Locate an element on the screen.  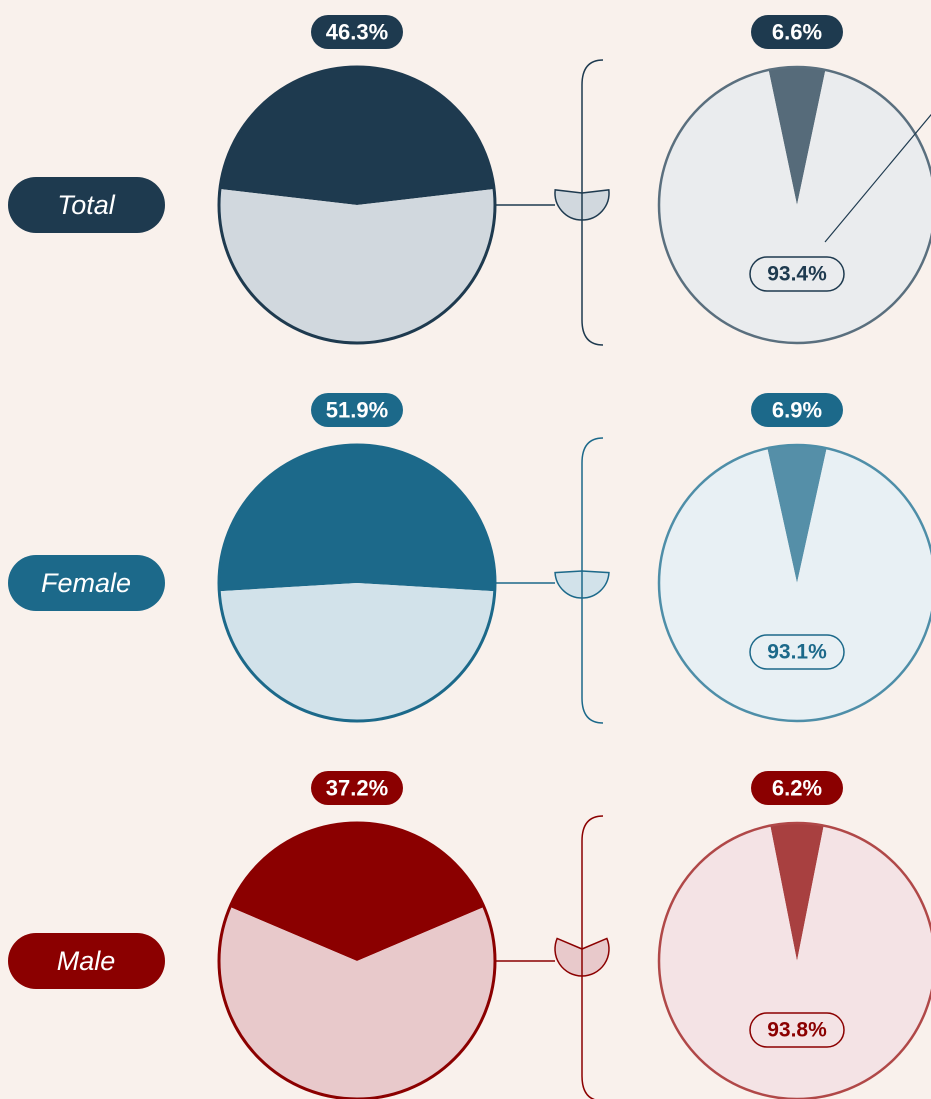
group-label: Total is located at coordinates (86, 205).